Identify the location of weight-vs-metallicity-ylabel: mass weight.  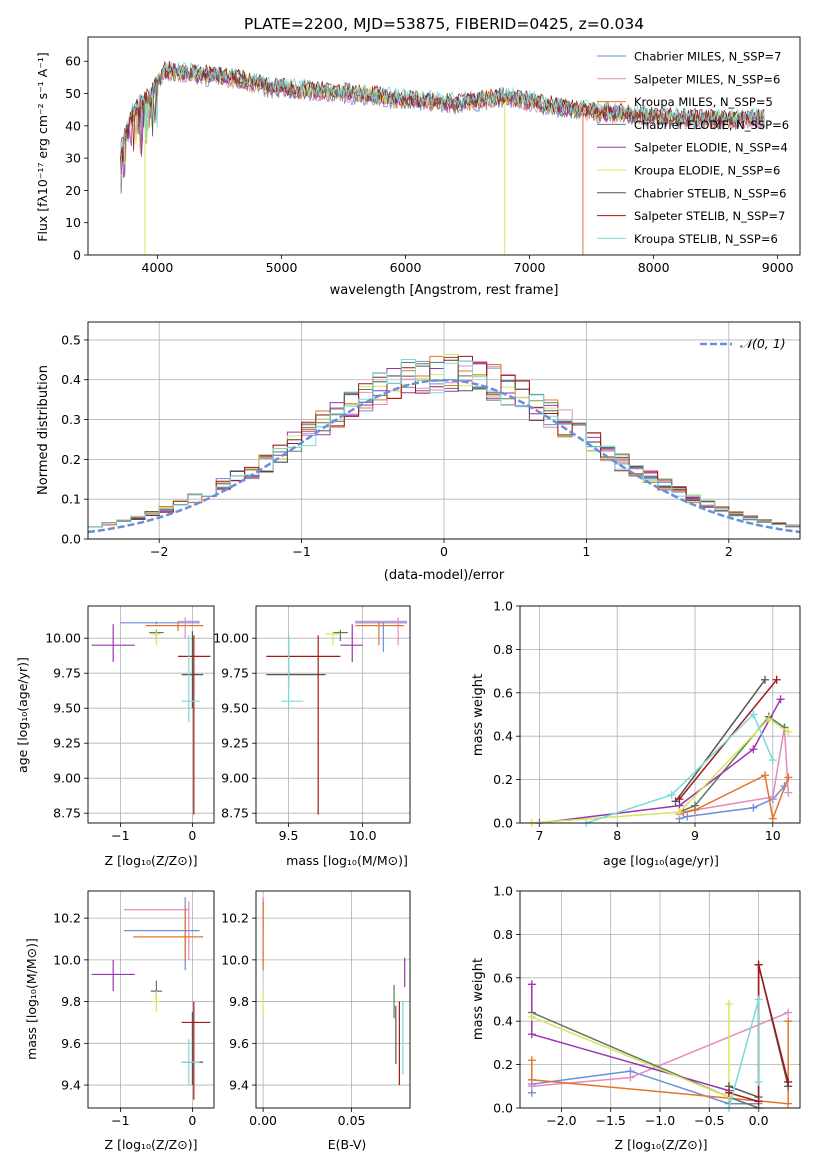
(478, 999).